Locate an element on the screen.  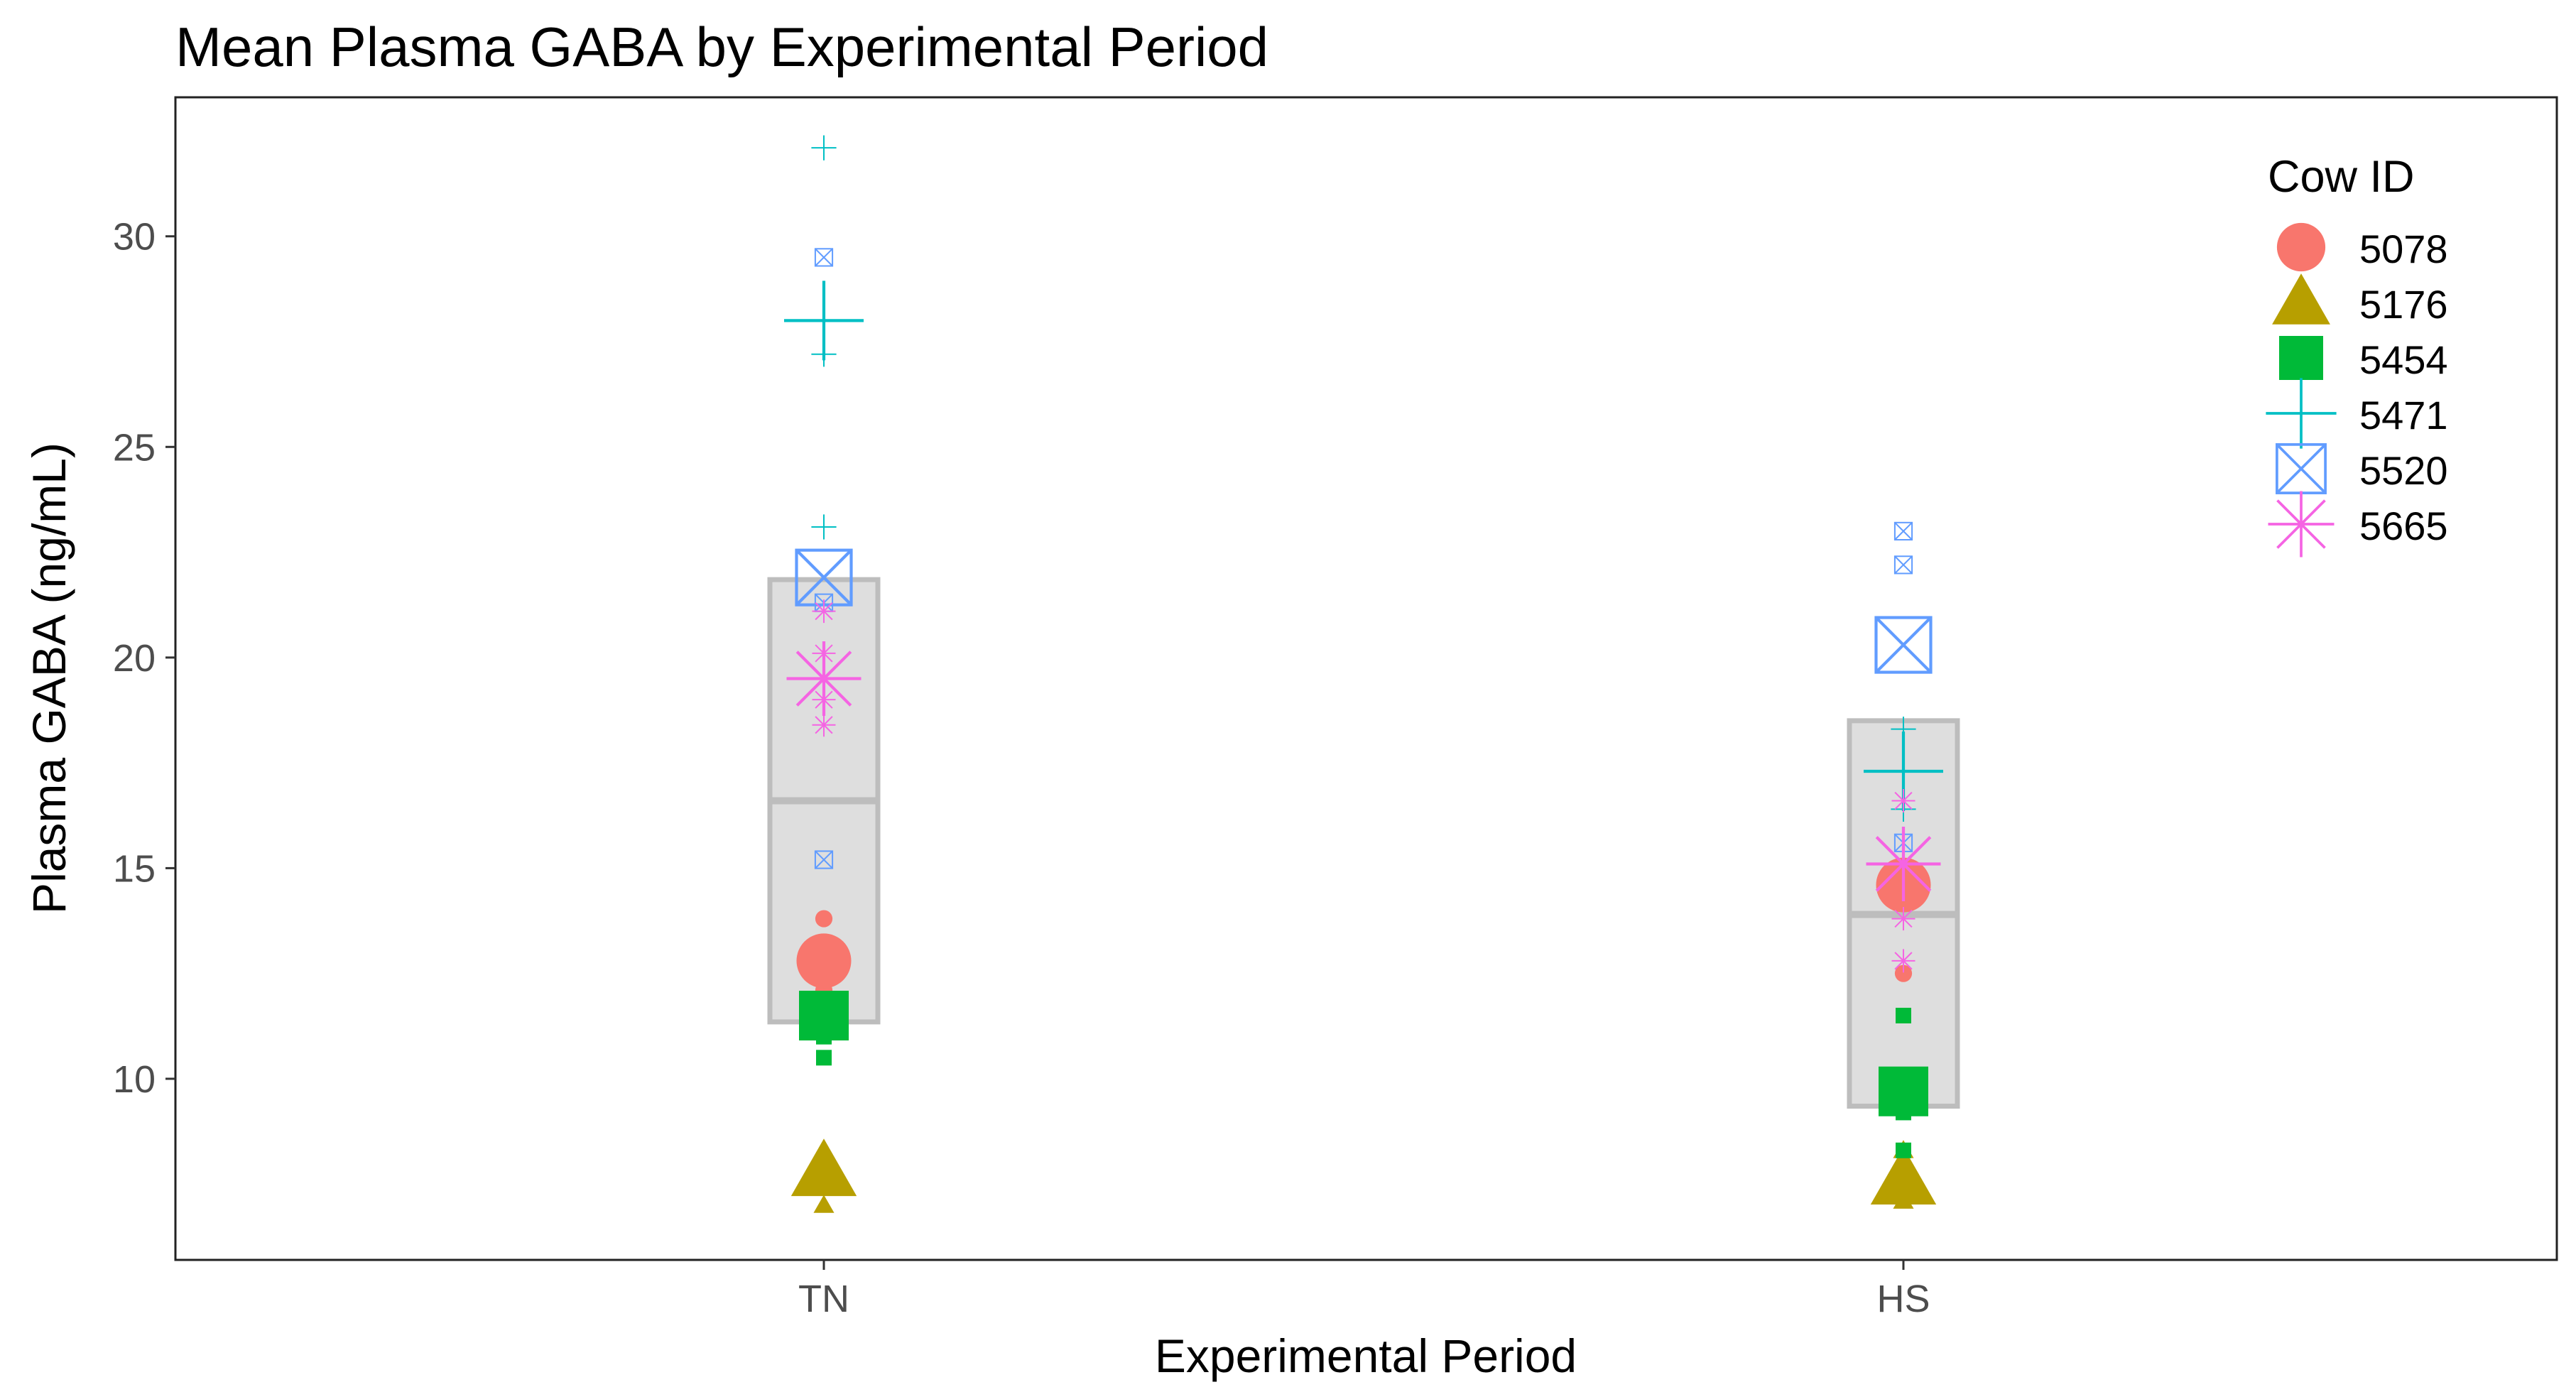
legend-item-5471: 5471 is located at coordinates (2357, 413).